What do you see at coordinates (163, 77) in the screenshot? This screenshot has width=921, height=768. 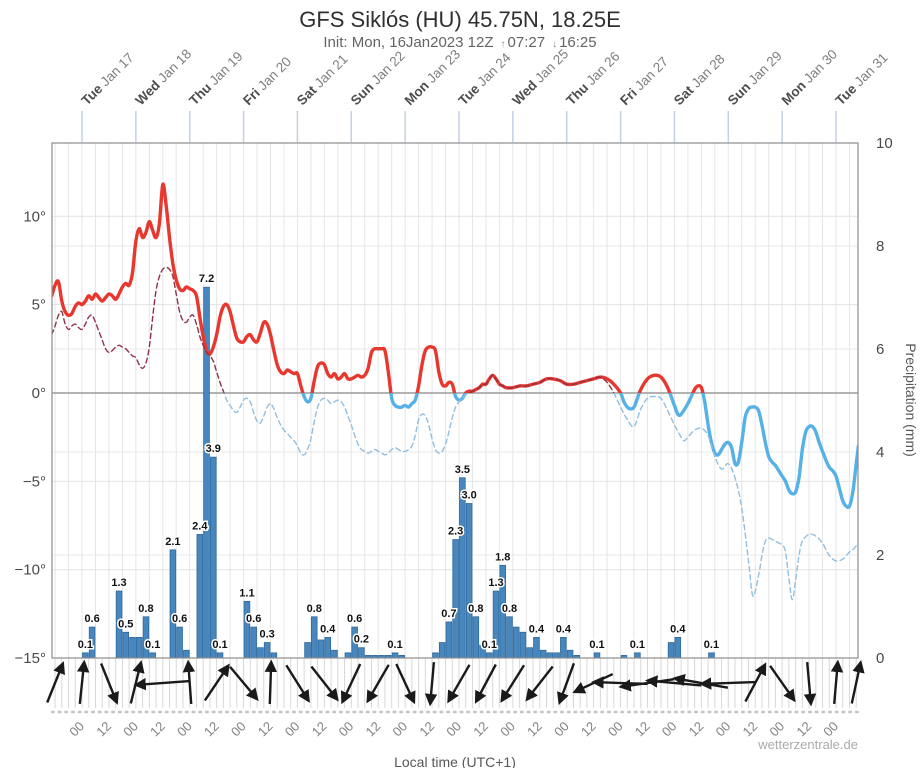 I see `svg-text: Wed Jan 18` at bounding box center [163, 77].